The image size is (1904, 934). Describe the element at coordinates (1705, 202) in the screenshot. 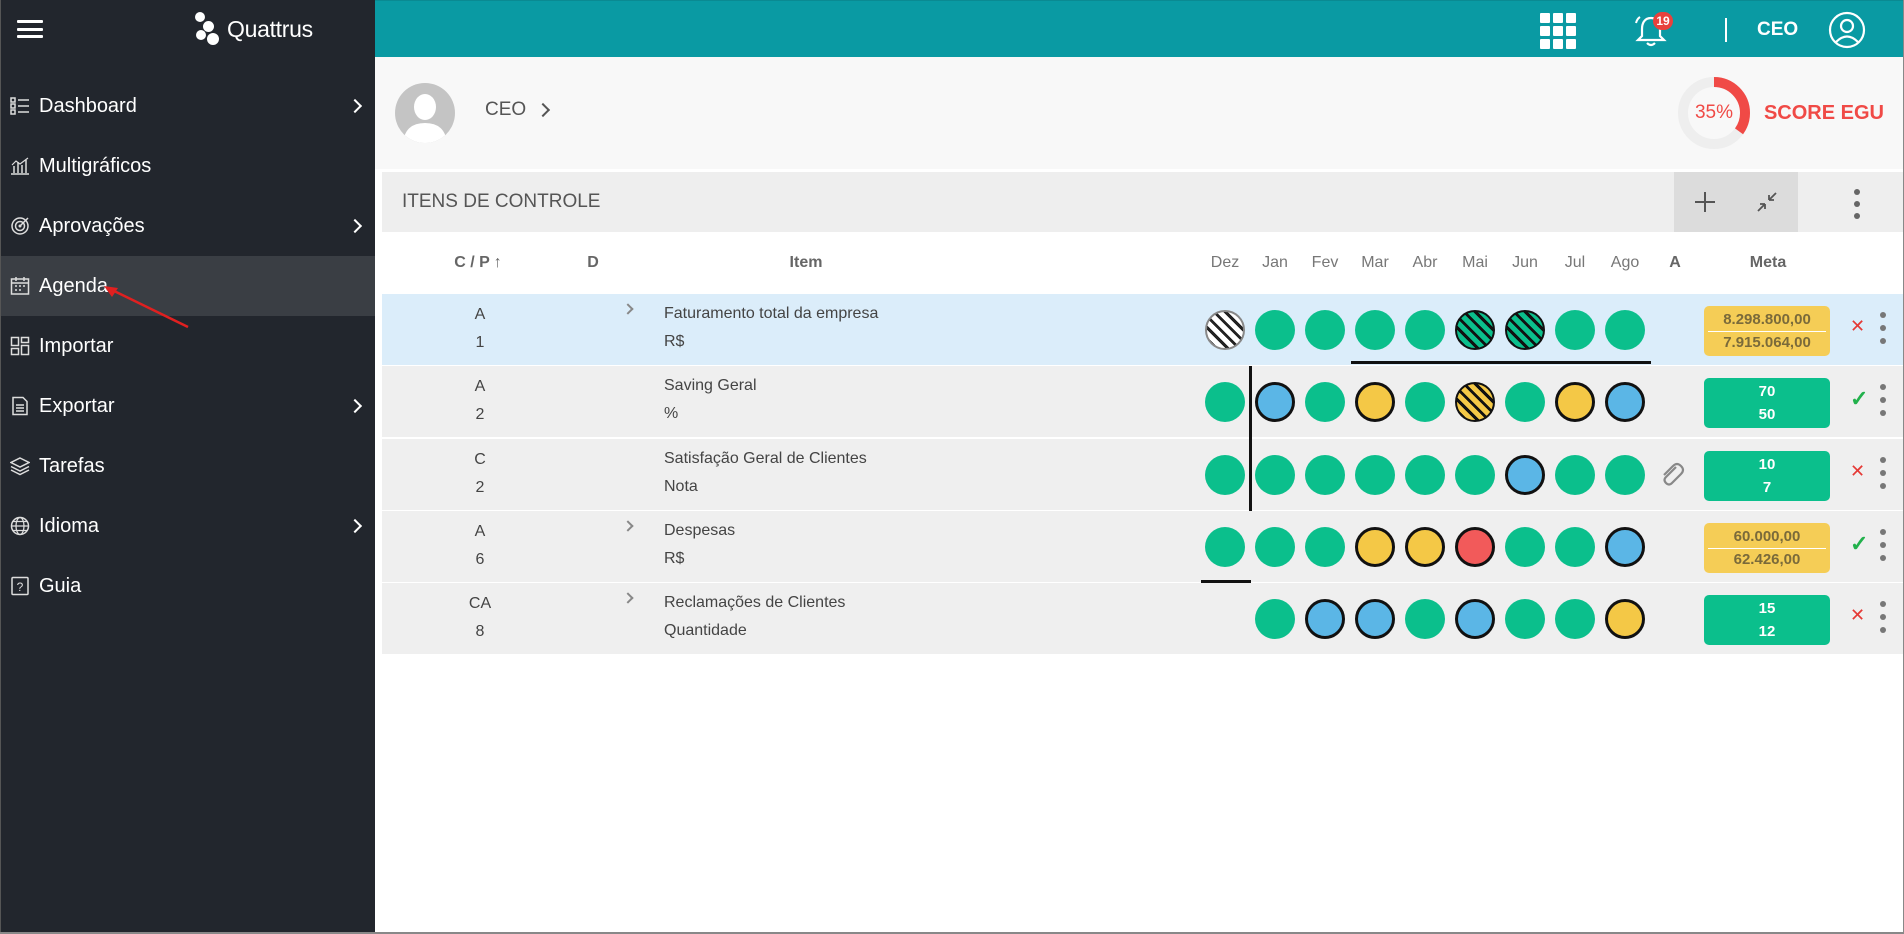

I see `add-button` at that location.